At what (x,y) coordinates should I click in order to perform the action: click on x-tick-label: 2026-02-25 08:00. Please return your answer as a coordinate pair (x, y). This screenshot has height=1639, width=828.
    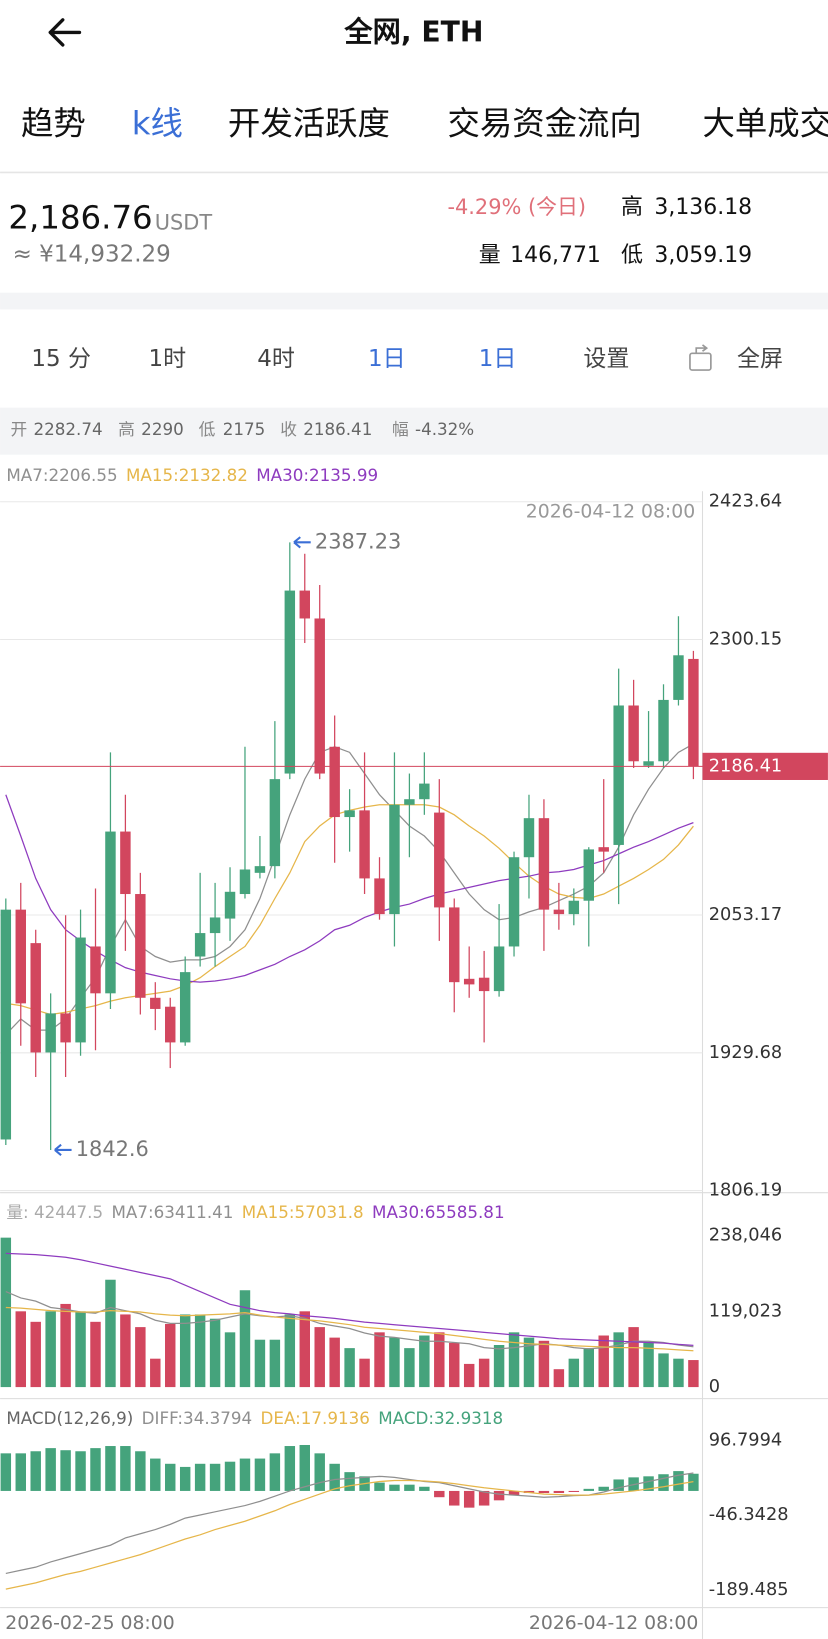
    Looking at the image, I should click on (89, 1623).